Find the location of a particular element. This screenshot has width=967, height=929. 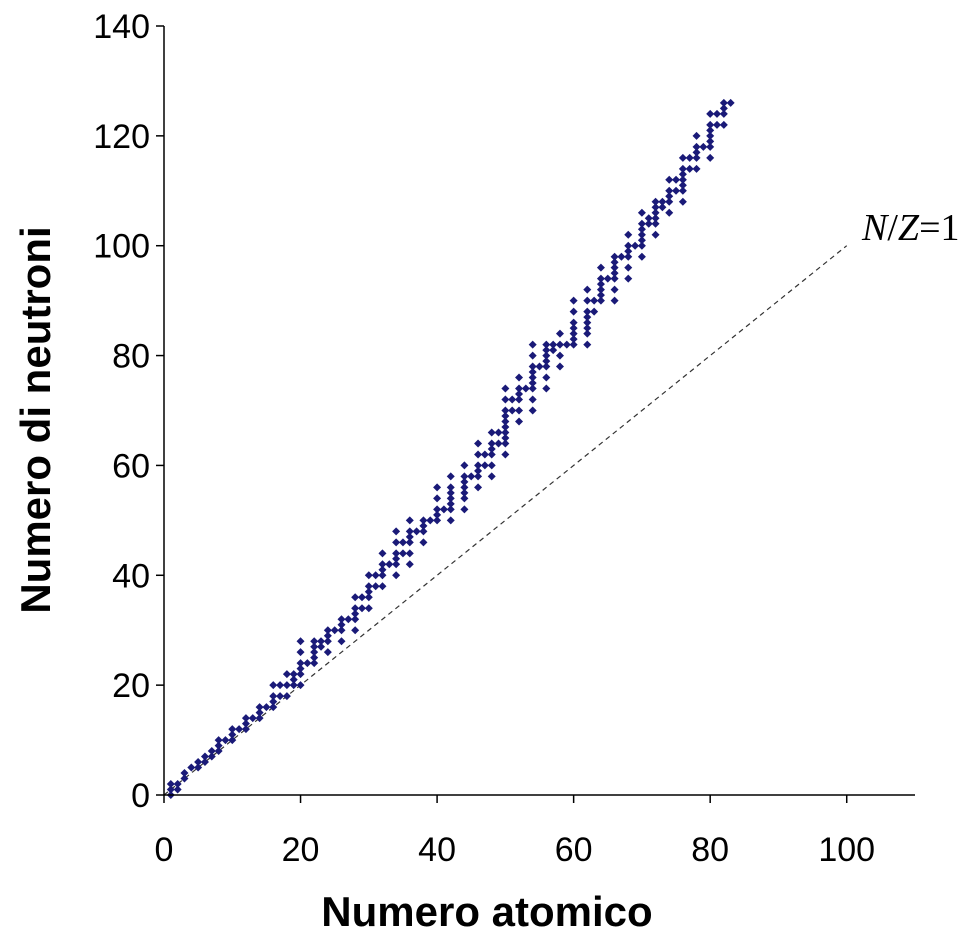

x-tick-label: 80 is located at coordinates (710, 850).